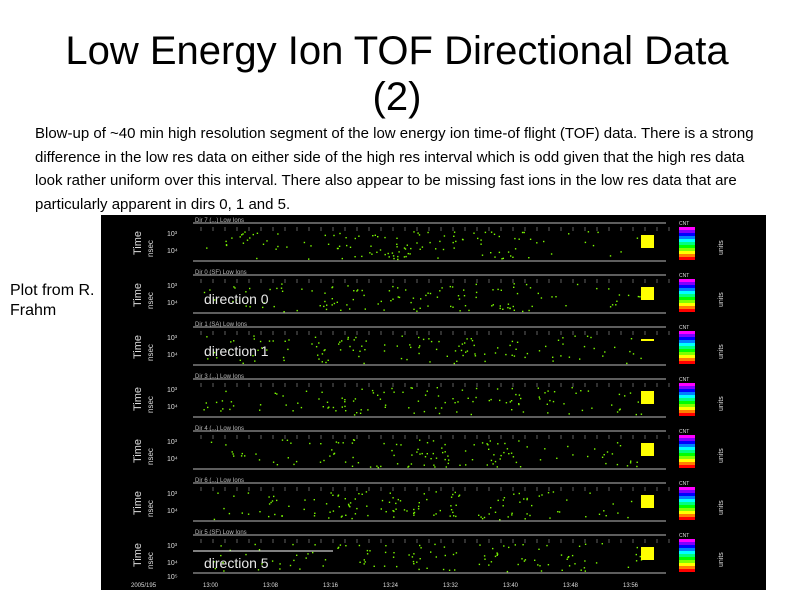  What do you see at coordinates (271, 586) in the screenshot?
I see `time-axis-label: 13:08` at bounding box center [271, 586].